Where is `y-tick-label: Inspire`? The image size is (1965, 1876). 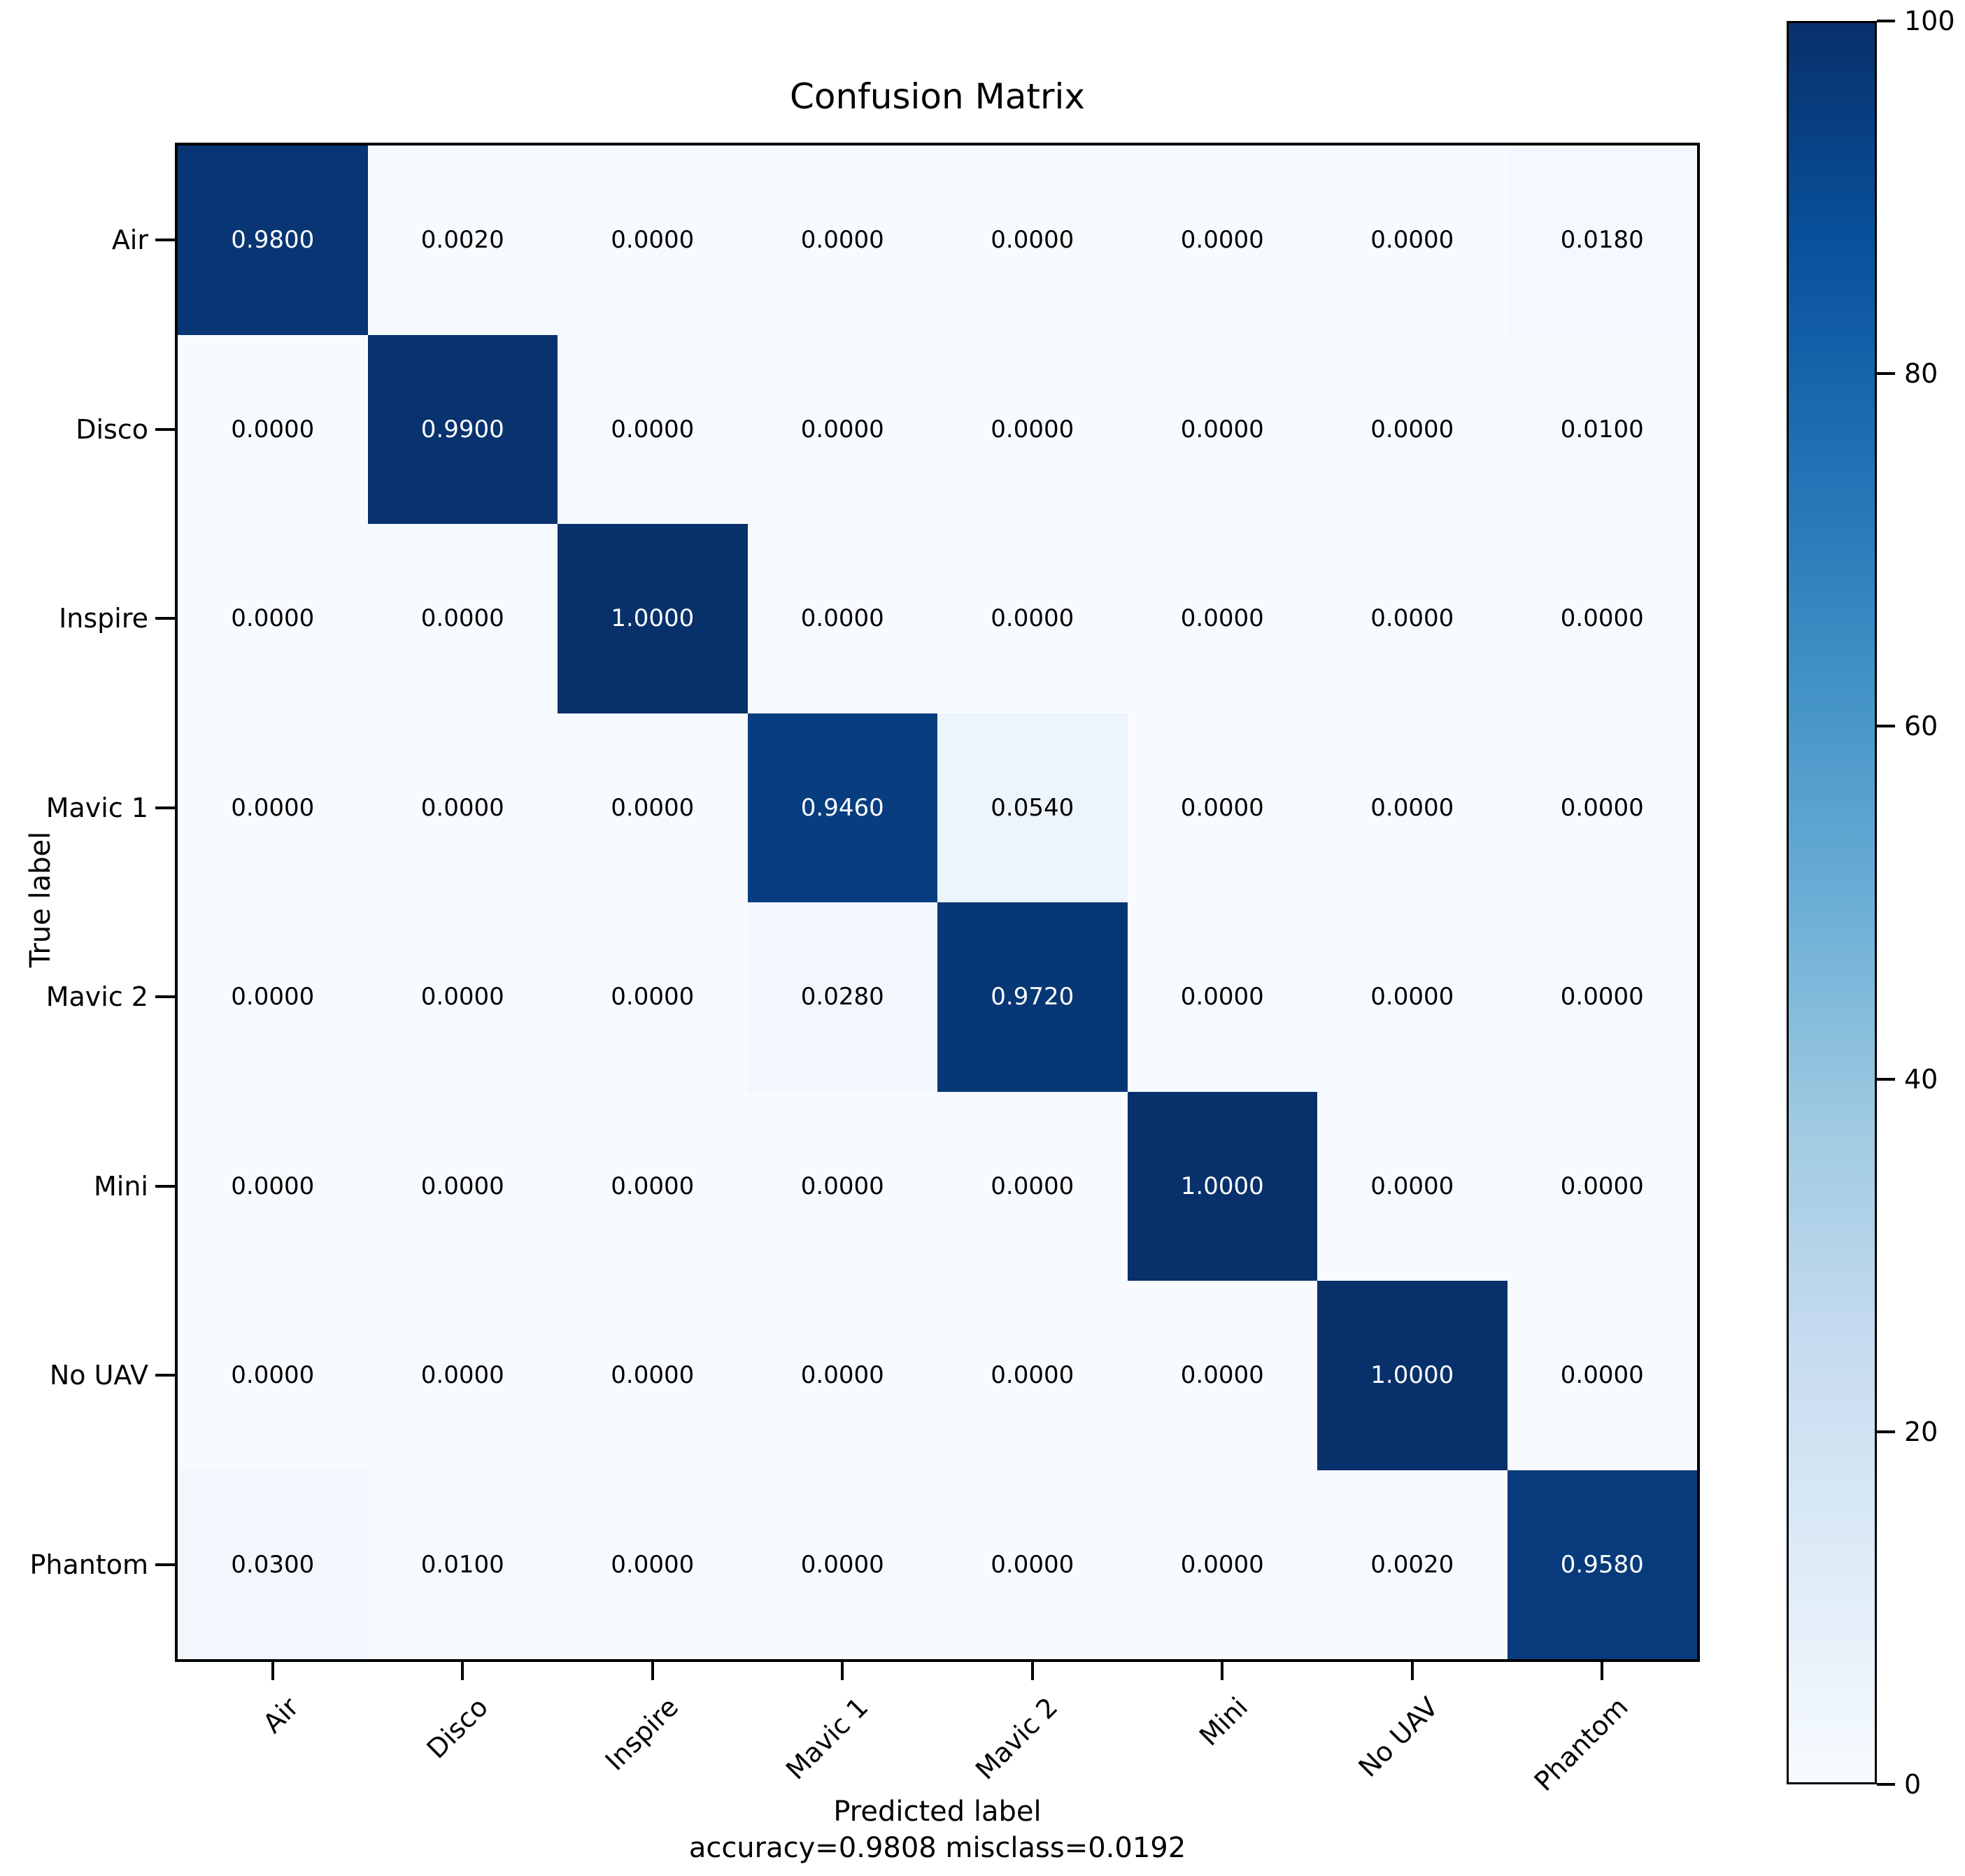
y-tick-label: Inspire is located at coordinates (104, 618).